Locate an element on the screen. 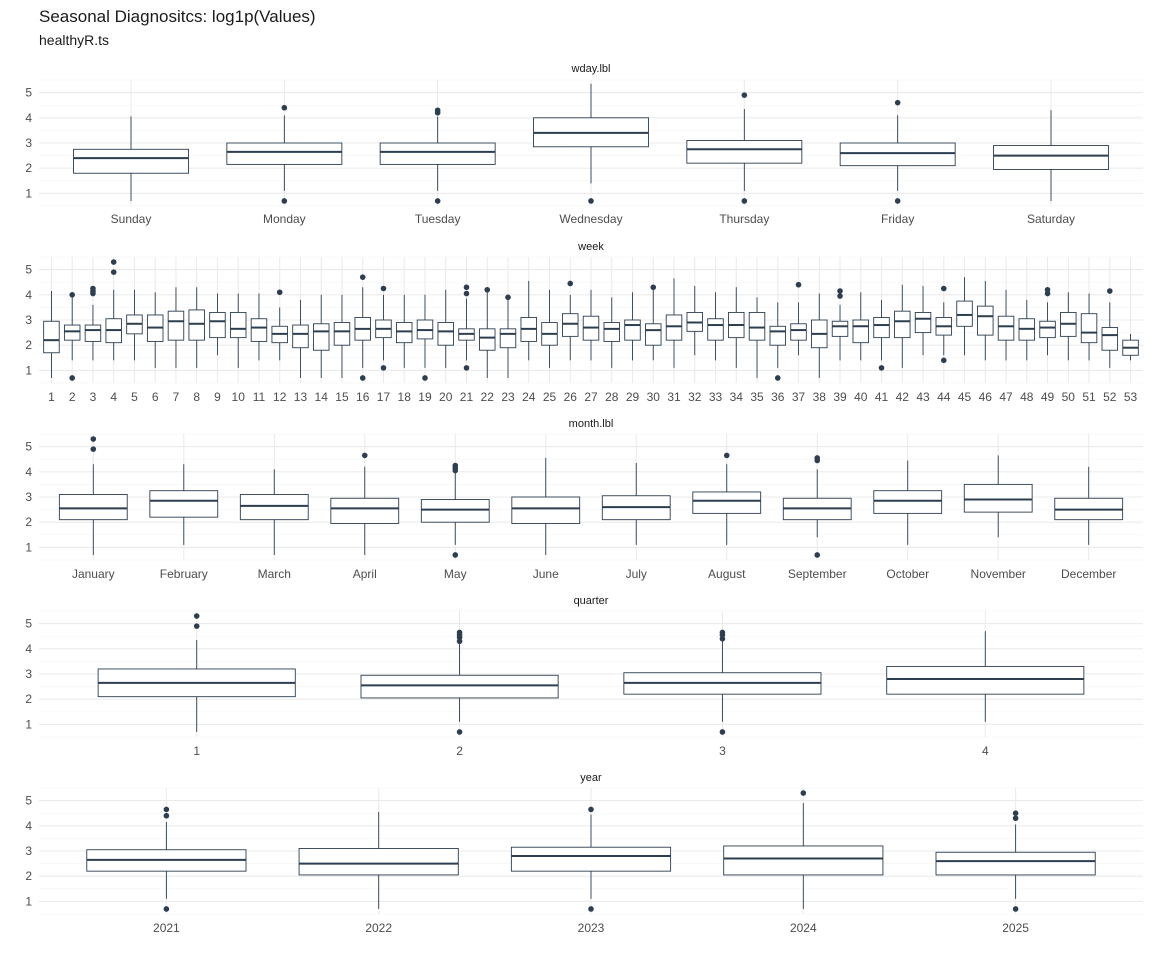 The width and height of the screenshot is (1152, 960). x-tick-label: 30 is located at coordinates (654, 397).